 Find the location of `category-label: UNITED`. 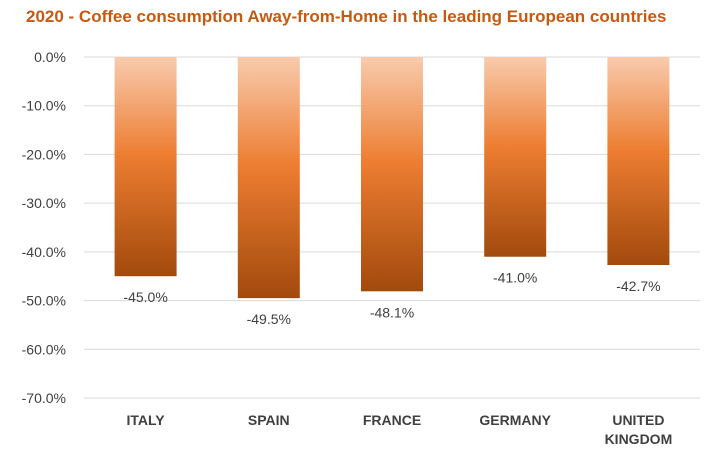

category-label: UNITED is located at coordinates (638, 420).